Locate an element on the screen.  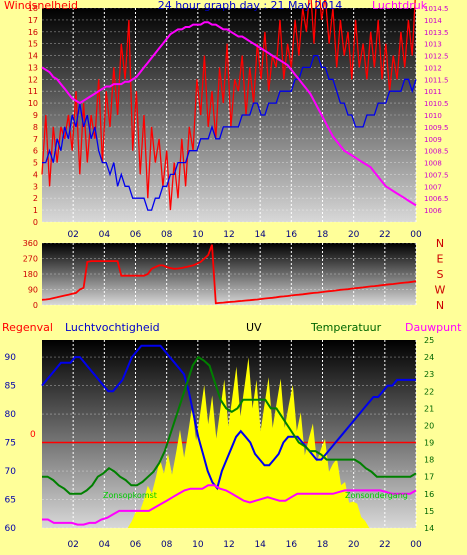
y-tick-label-wind: 4 is located at coordinates (35, 174).